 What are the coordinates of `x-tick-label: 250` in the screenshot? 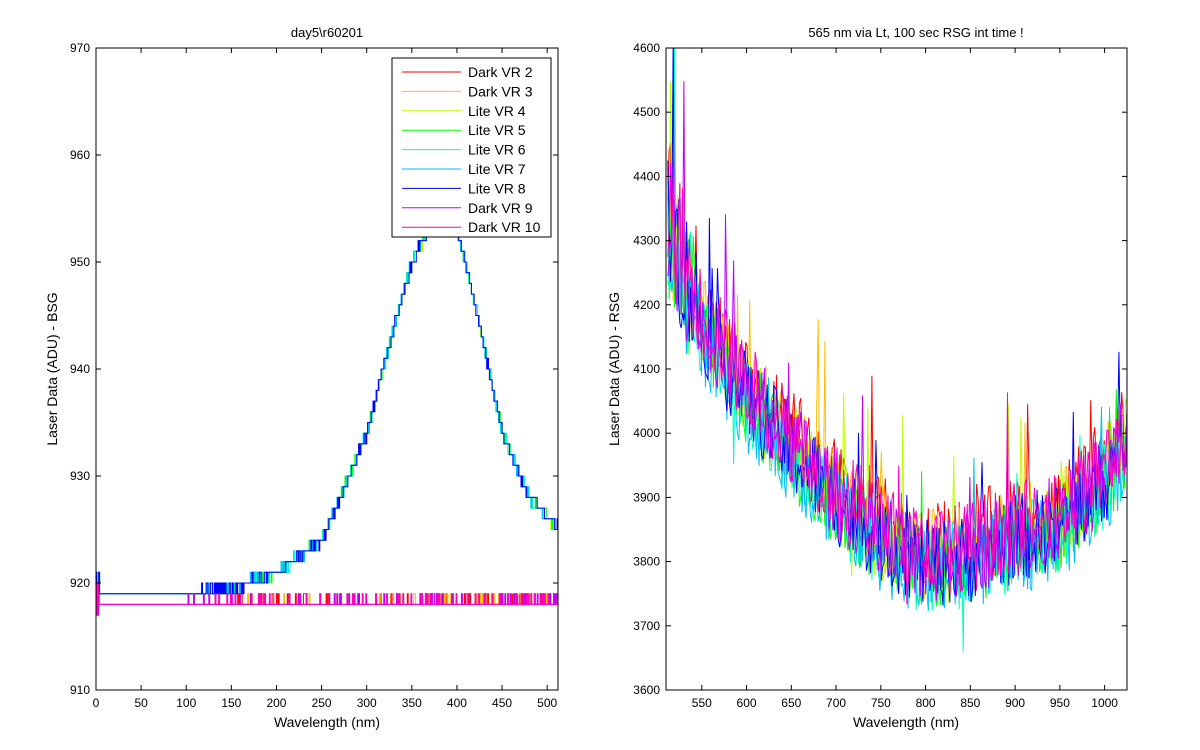 It's located at (322, 703).